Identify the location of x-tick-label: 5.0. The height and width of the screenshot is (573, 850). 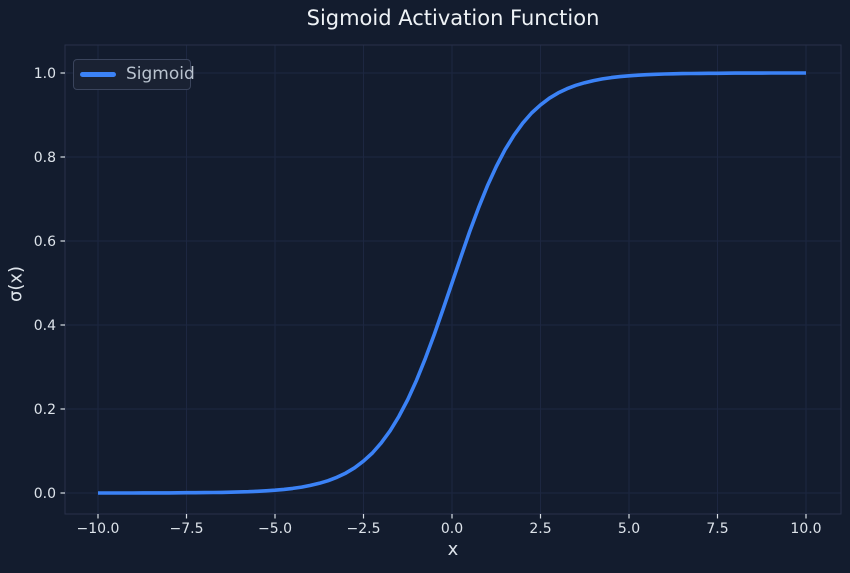
(629, 529).